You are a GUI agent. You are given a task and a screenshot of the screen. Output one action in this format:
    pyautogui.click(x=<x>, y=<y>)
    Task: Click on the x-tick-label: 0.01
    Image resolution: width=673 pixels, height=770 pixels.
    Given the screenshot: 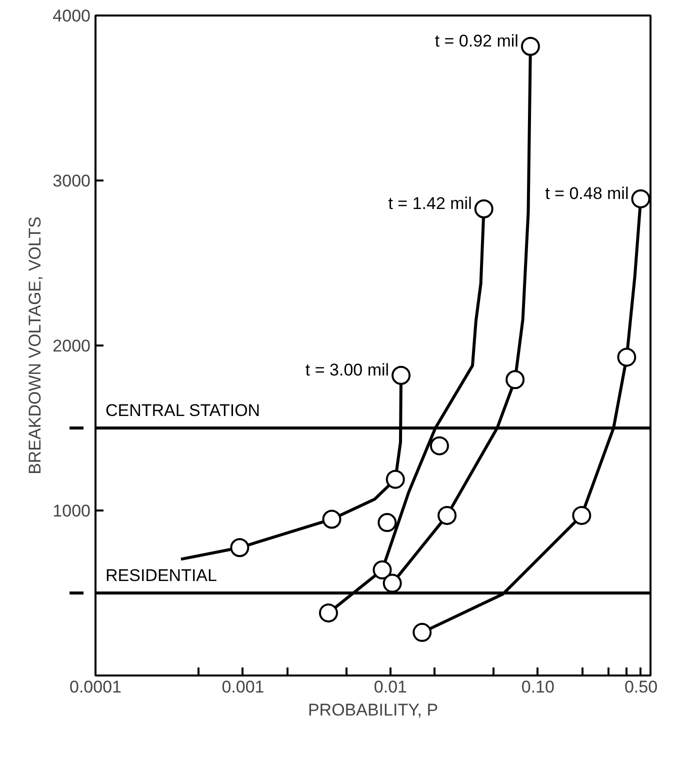 What is the action you would take?
    pyautogui.click(x=390, y=687)
    